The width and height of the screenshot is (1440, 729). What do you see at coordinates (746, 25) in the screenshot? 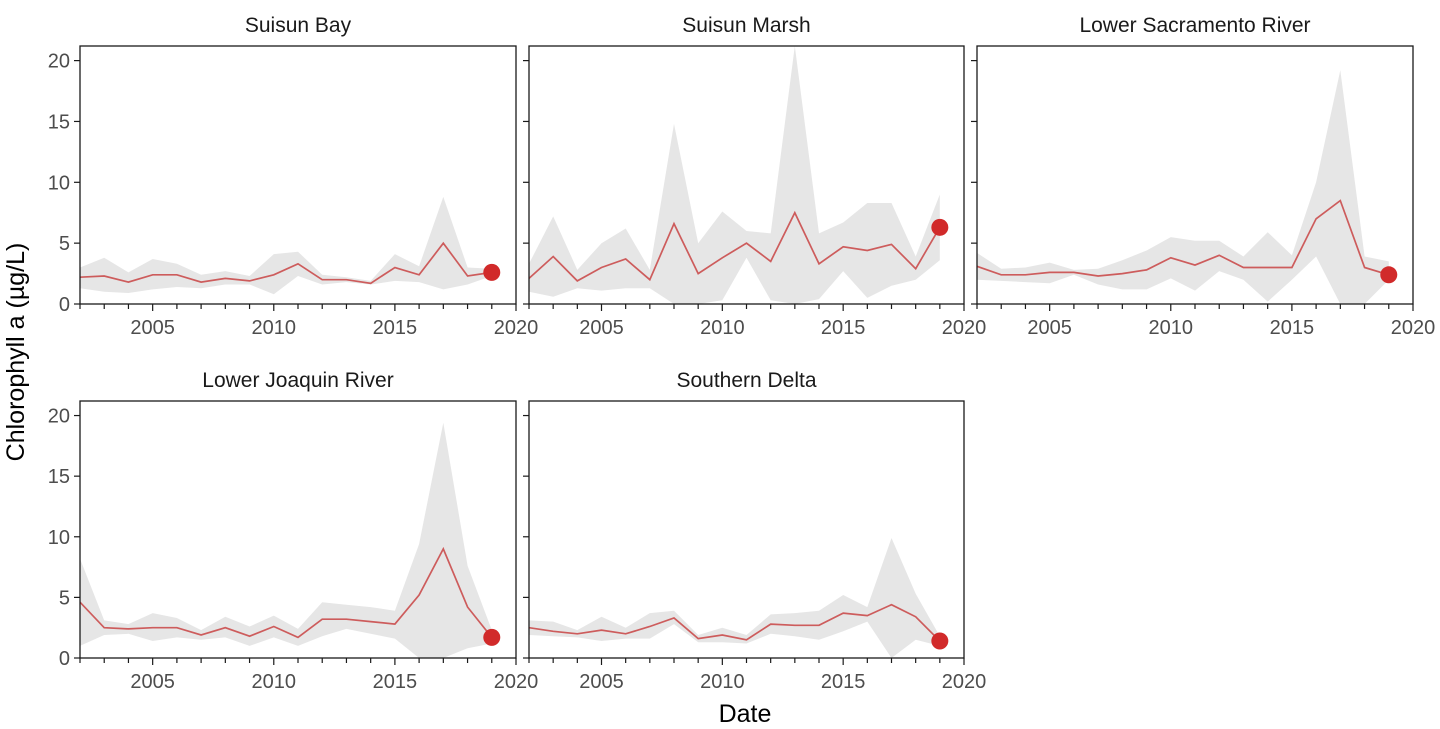
I see `panel-title: Suisun Marsh` at bounding box center [746, 25].